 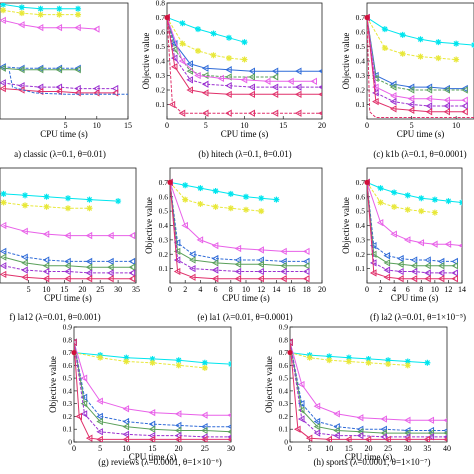 I want to click on subfigure-caption: f) la12 (λ=0.01, θ=0.001), so click(x=54, y=317).